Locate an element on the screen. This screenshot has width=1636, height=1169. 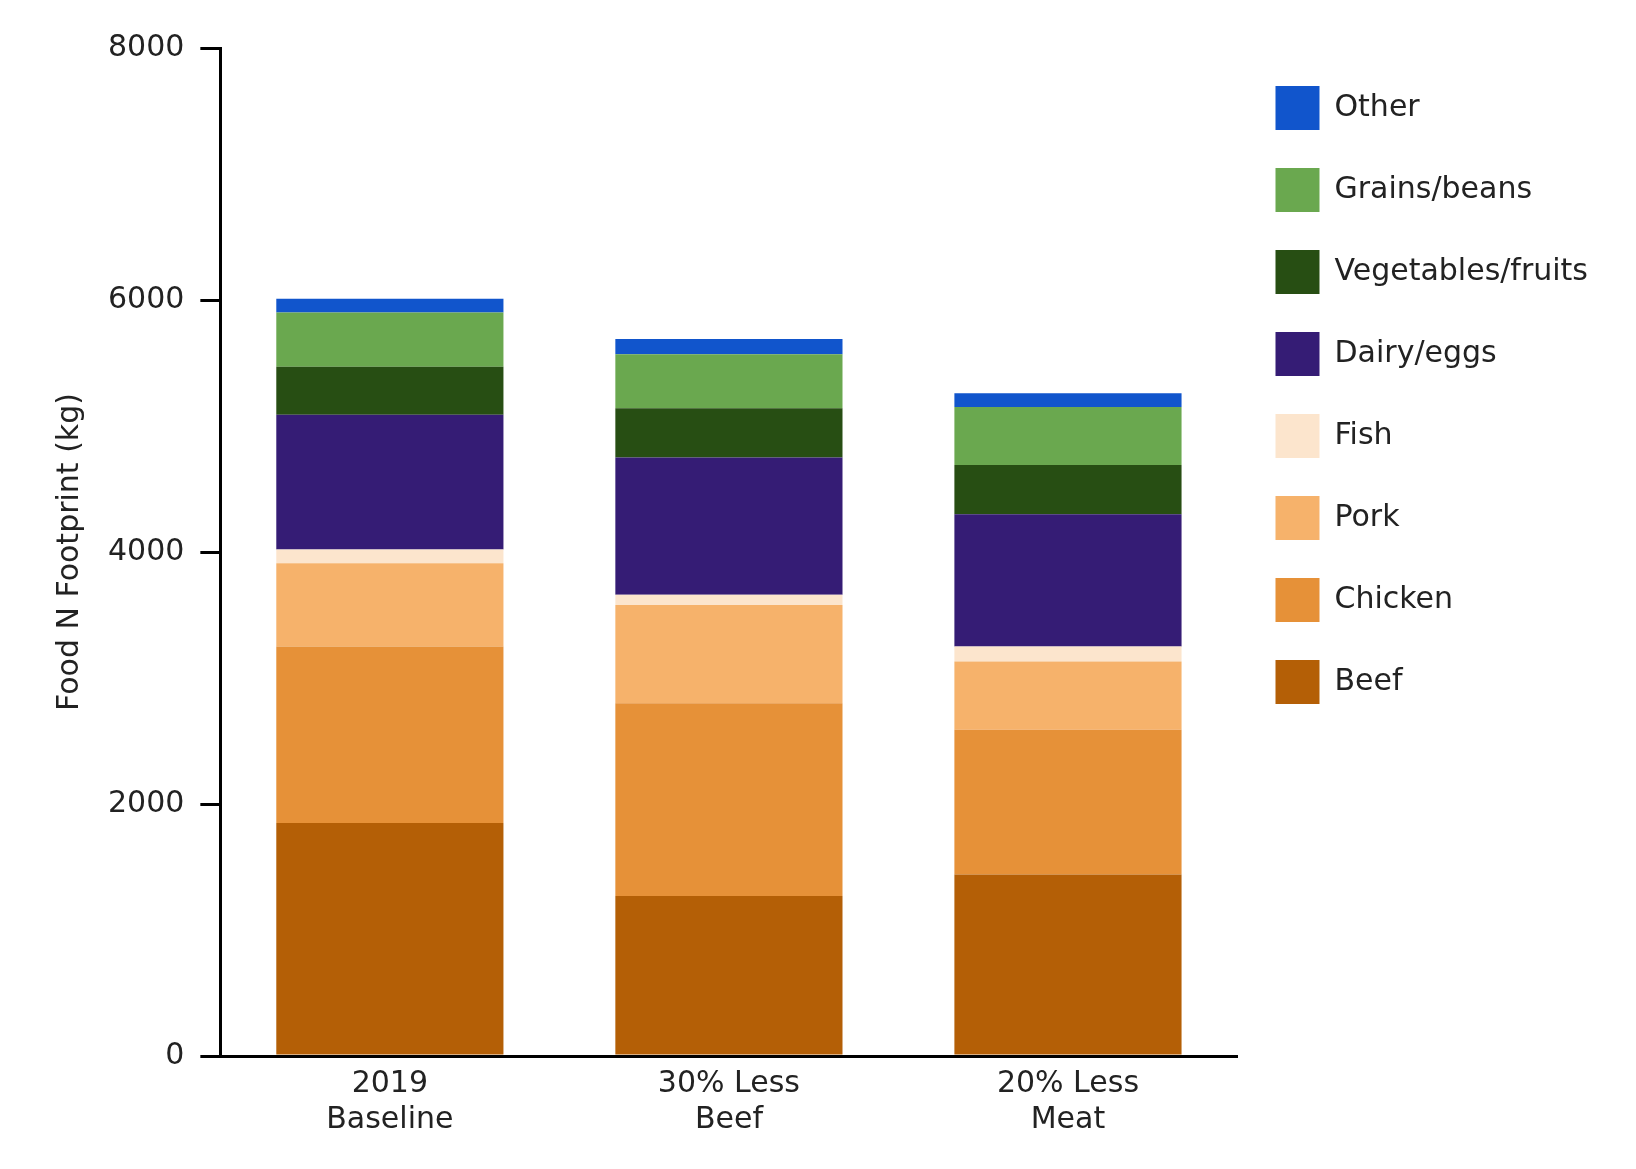
y-tick-label: 8000 is located at coordinates (146, 45).